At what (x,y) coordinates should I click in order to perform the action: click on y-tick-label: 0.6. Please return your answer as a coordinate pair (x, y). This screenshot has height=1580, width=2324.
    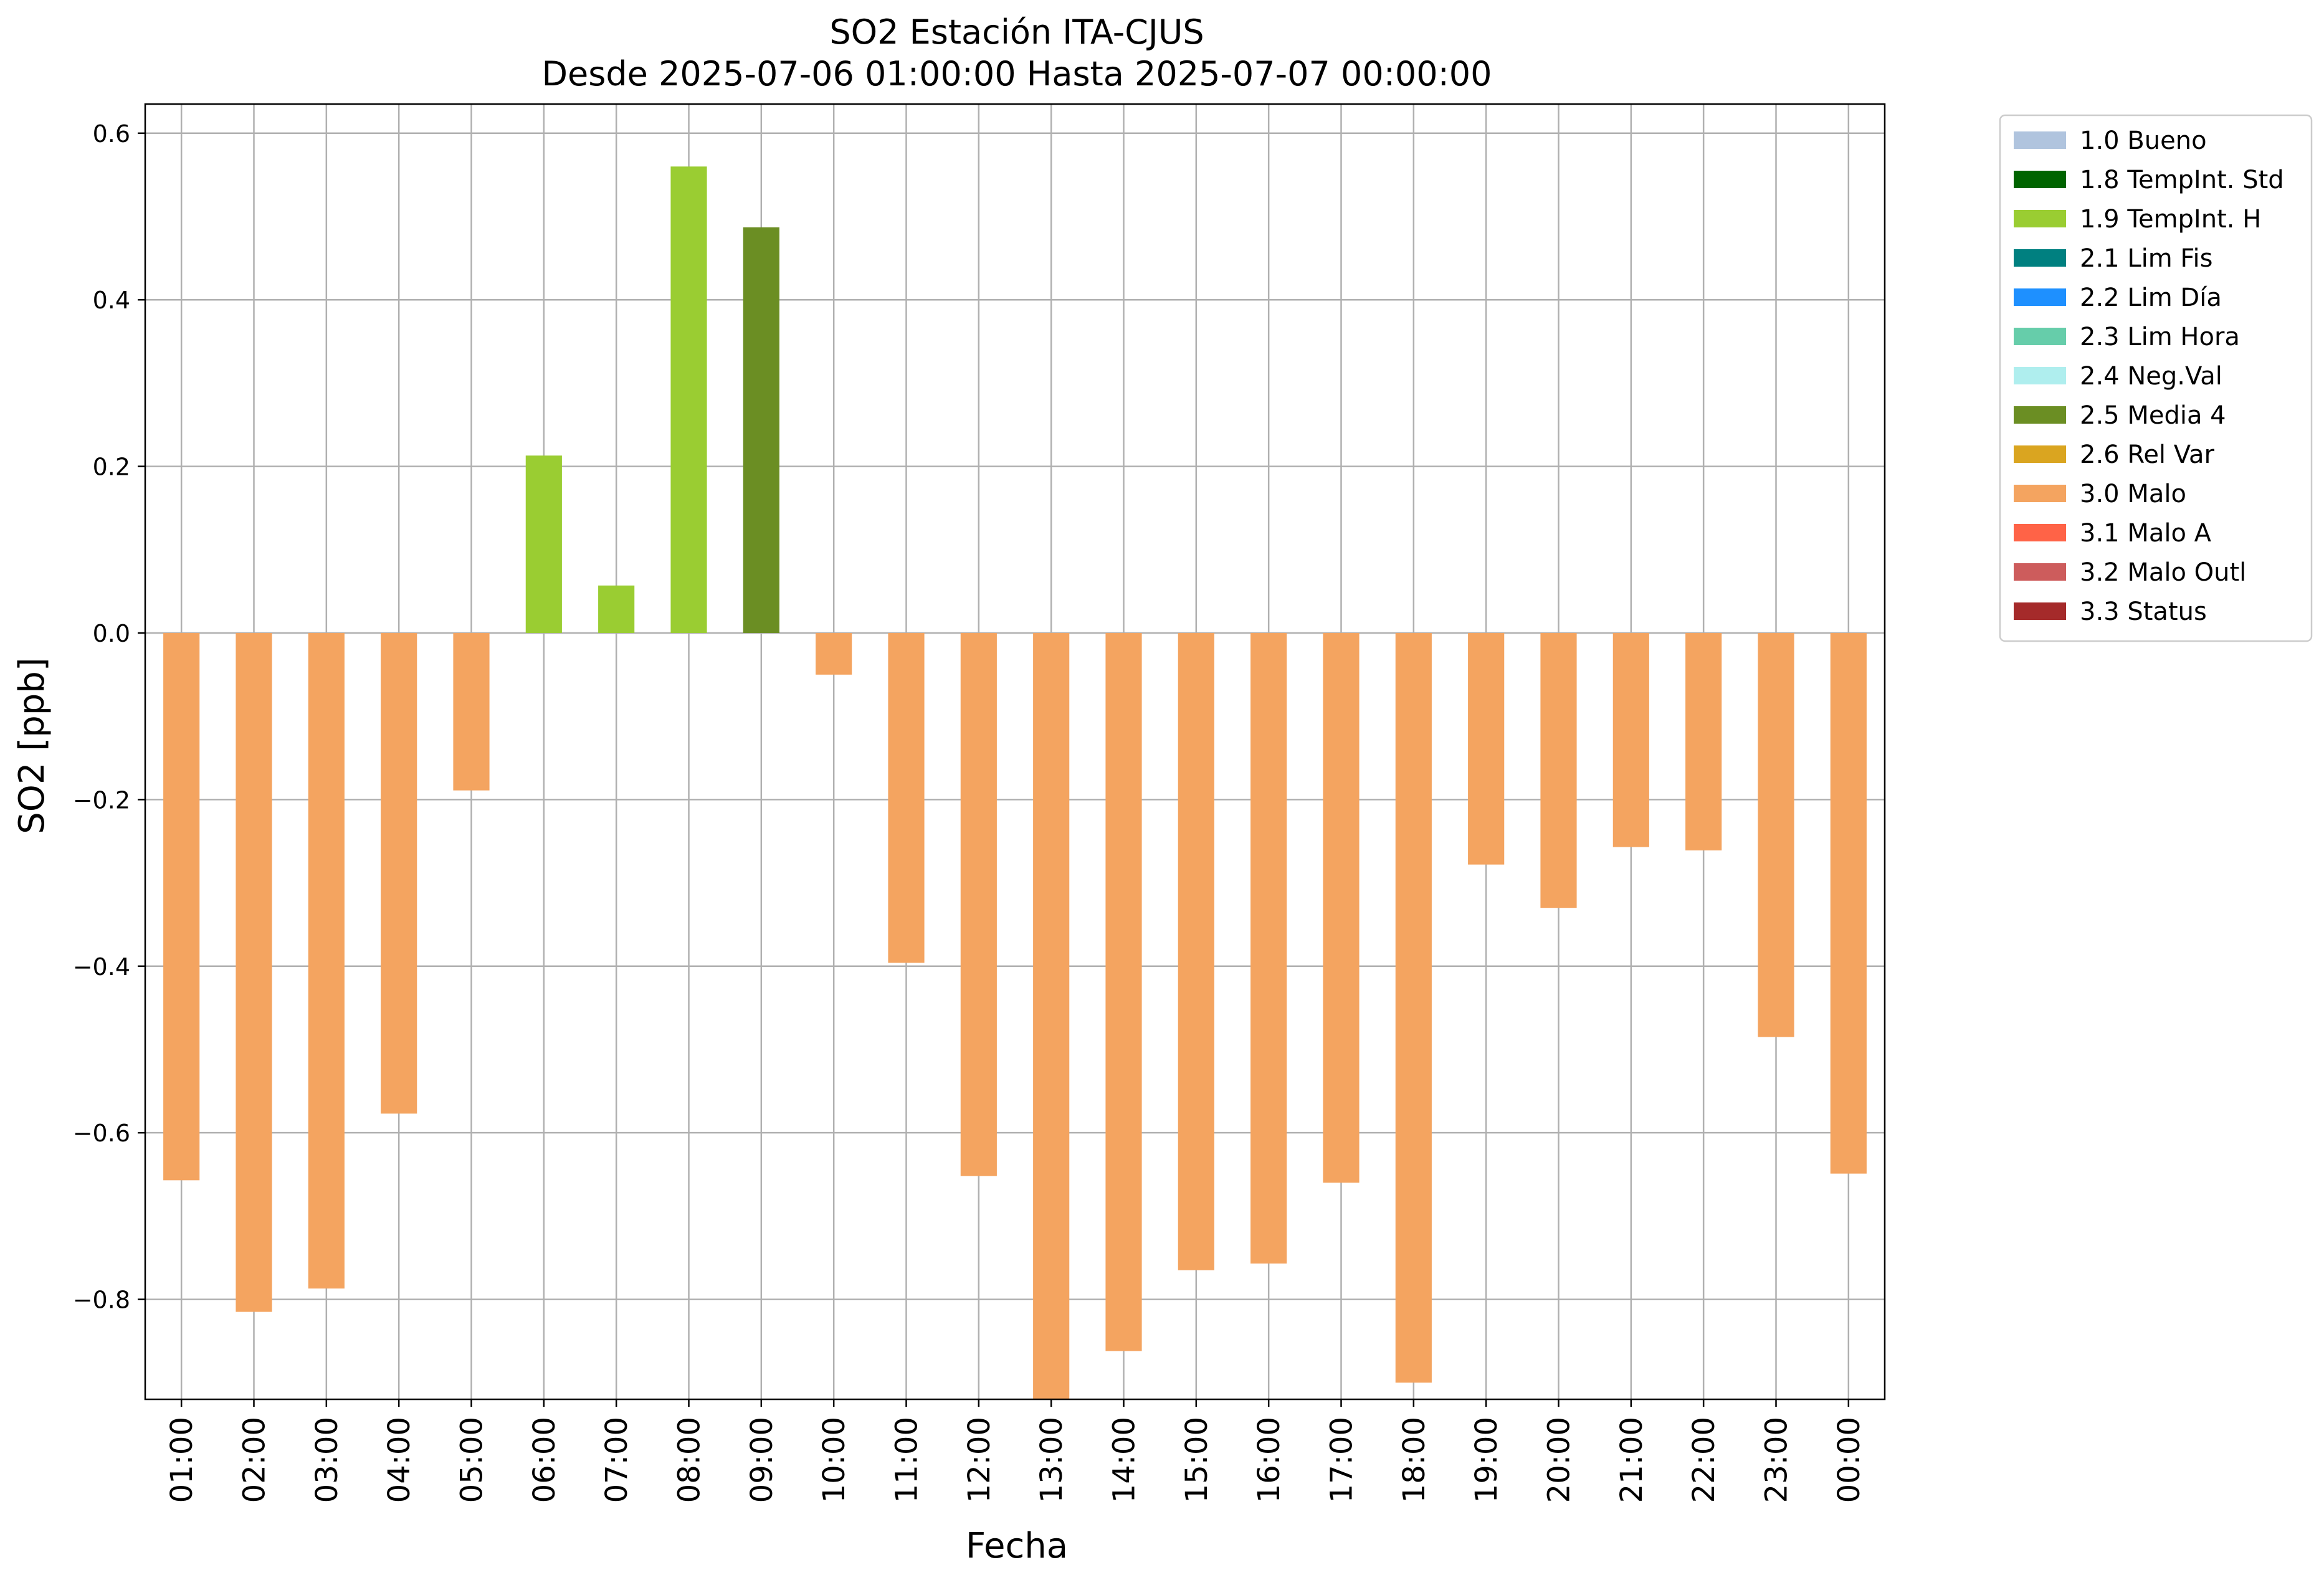
    Looking at the image, I should click on (112, 134).